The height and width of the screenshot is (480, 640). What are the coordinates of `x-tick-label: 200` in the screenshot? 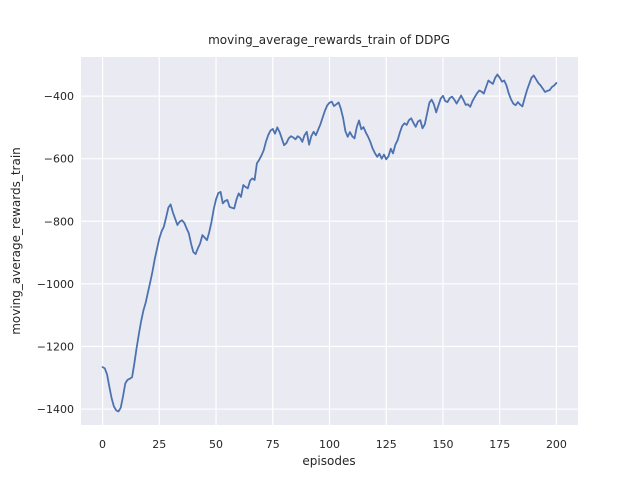 It's located at (556, 444).